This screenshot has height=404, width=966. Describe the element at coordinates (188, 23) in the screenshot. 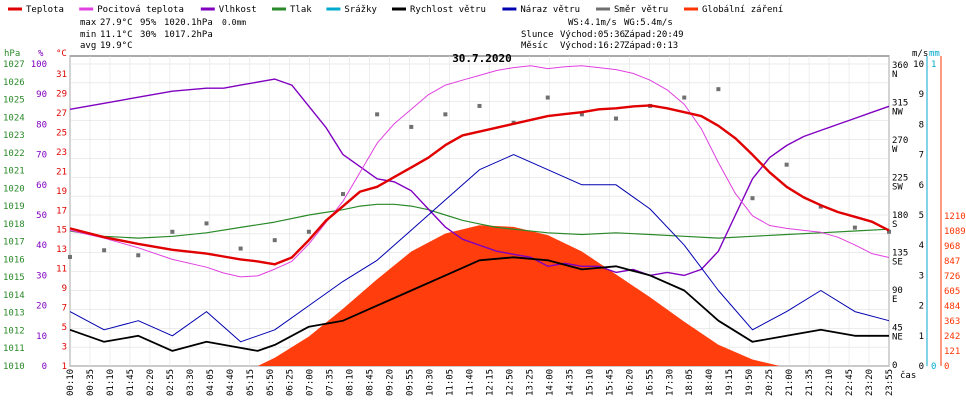

I see `stat-max-press: 1020.1hPa` at that location.